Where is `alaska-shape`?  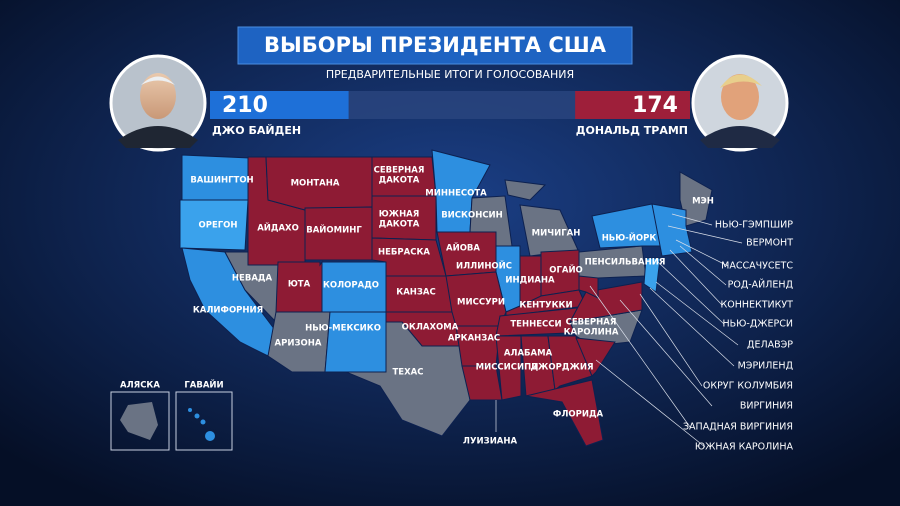 alaska-shape is located at coordinates (139, 421).